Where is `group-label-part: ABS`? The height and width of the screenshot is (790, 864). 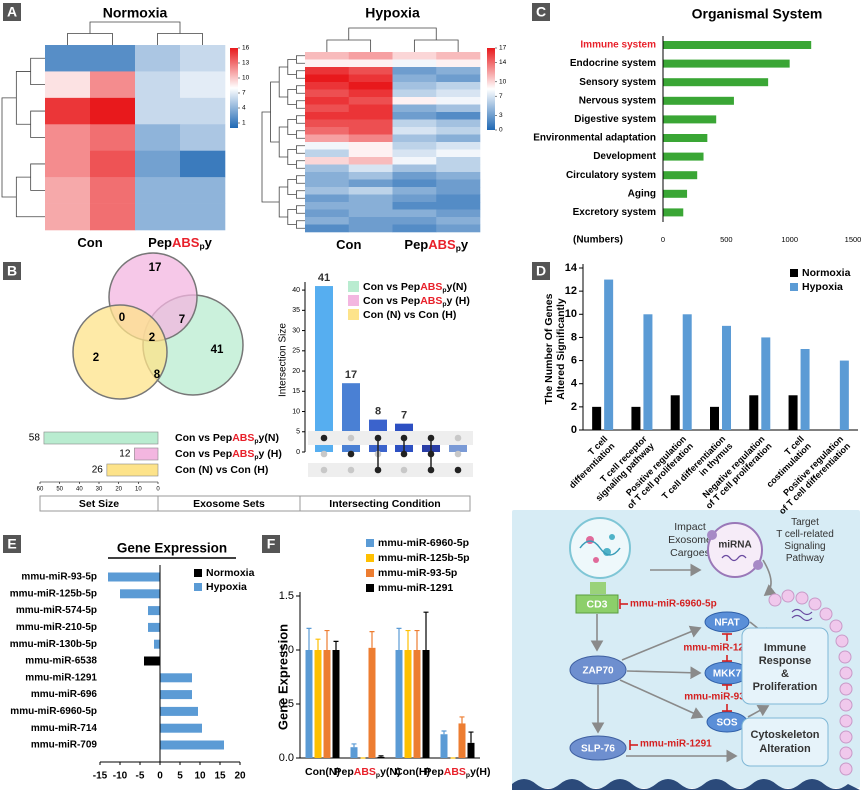
group-label-part: ABS is located at coordinates (442, 244).